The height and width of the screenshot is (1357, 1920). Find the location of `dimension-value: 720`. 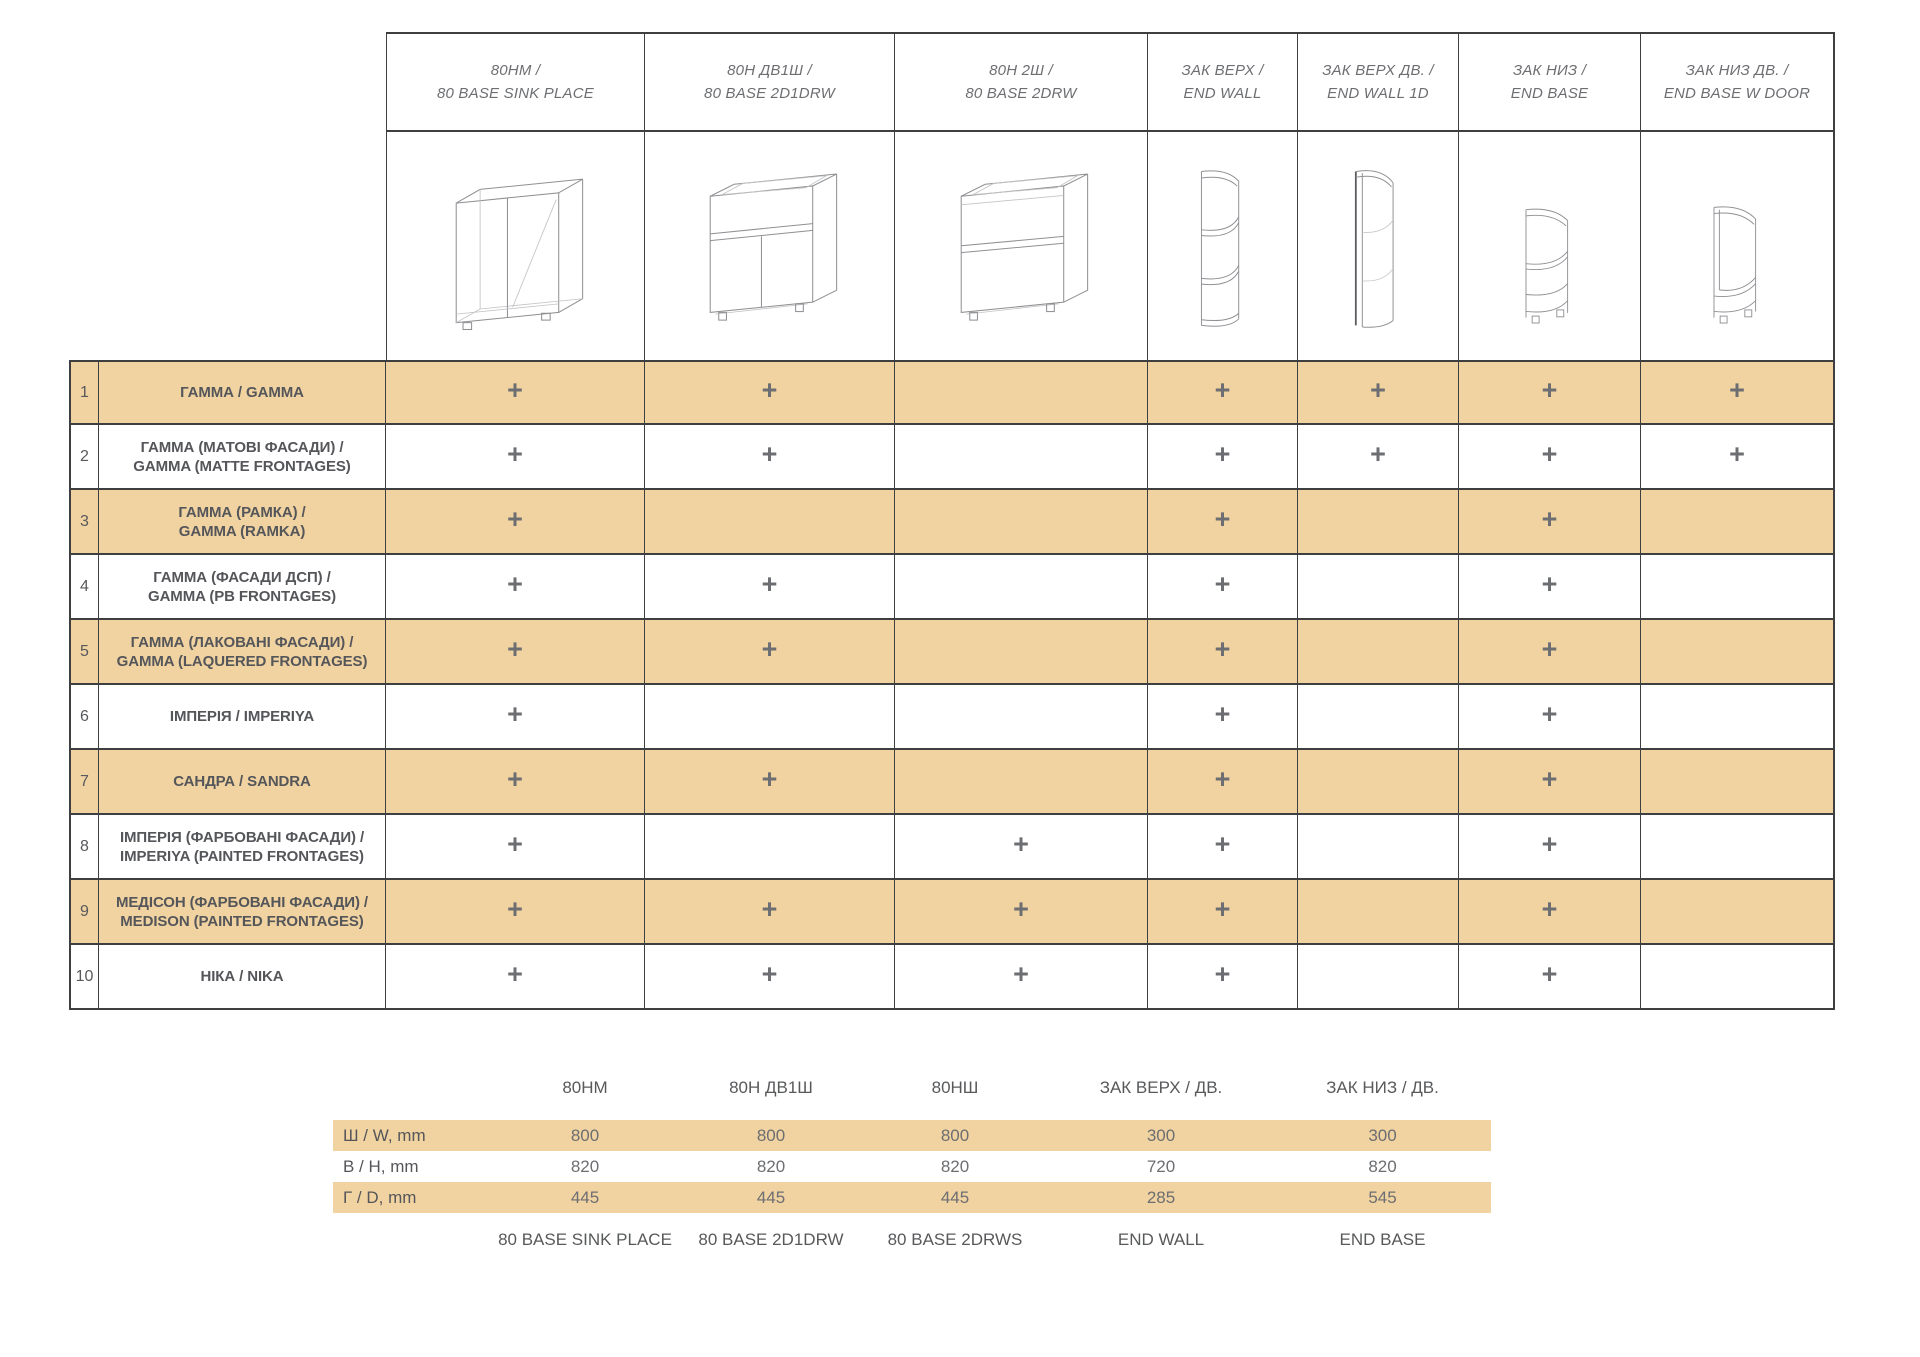

dimension-value: 720 is located at coordinates (1161, 1166).